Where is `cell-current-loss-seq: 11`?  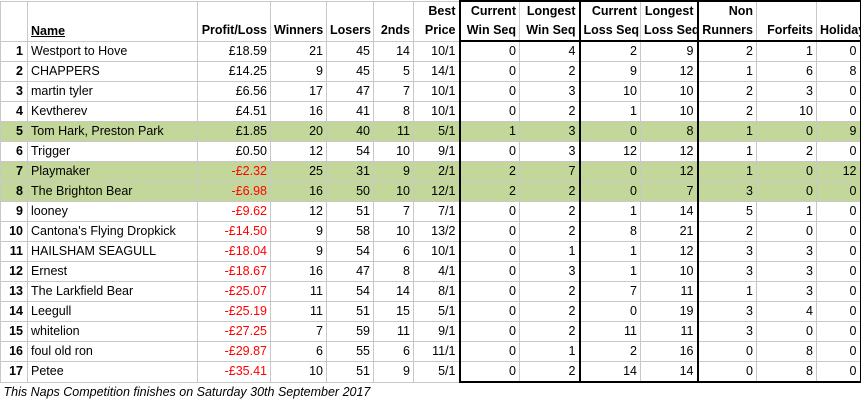
cell-current-loss-seq: 11 is located at coordinates (609, 331).